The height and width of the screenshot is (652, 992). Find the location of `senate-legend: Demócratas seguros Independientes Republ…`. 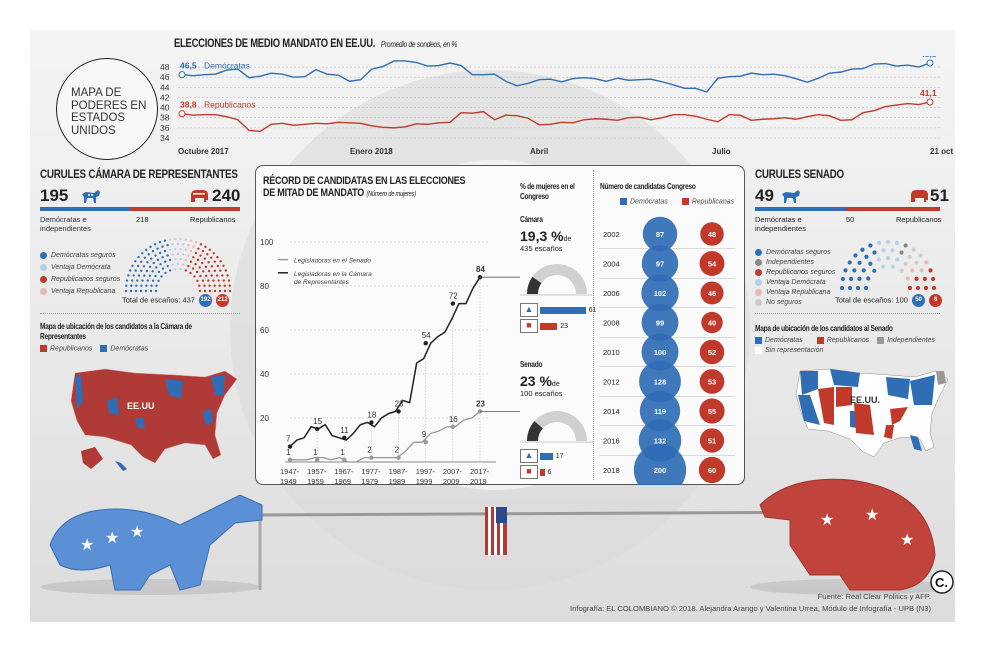

senate-legend: Demócratas seguros Independientes Republ… is located at coordinates (795, 278).